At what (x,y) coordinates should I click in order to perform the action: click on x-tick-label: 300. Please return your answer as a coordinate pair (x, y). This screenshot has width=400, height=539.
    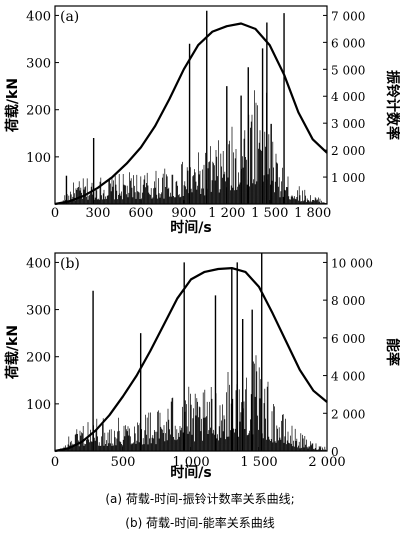
    Looking at the image, I should click on (98, 213).